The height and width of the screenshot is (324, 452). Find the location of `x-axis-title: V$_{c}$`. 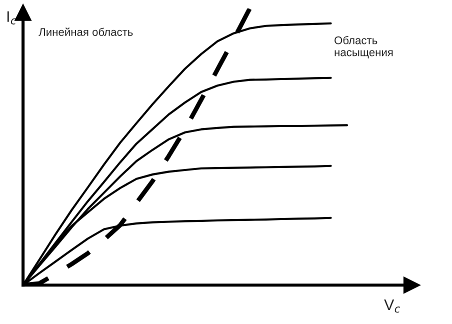

x-axis-title: V$_{c}$ is located at coordinates (392, 306).